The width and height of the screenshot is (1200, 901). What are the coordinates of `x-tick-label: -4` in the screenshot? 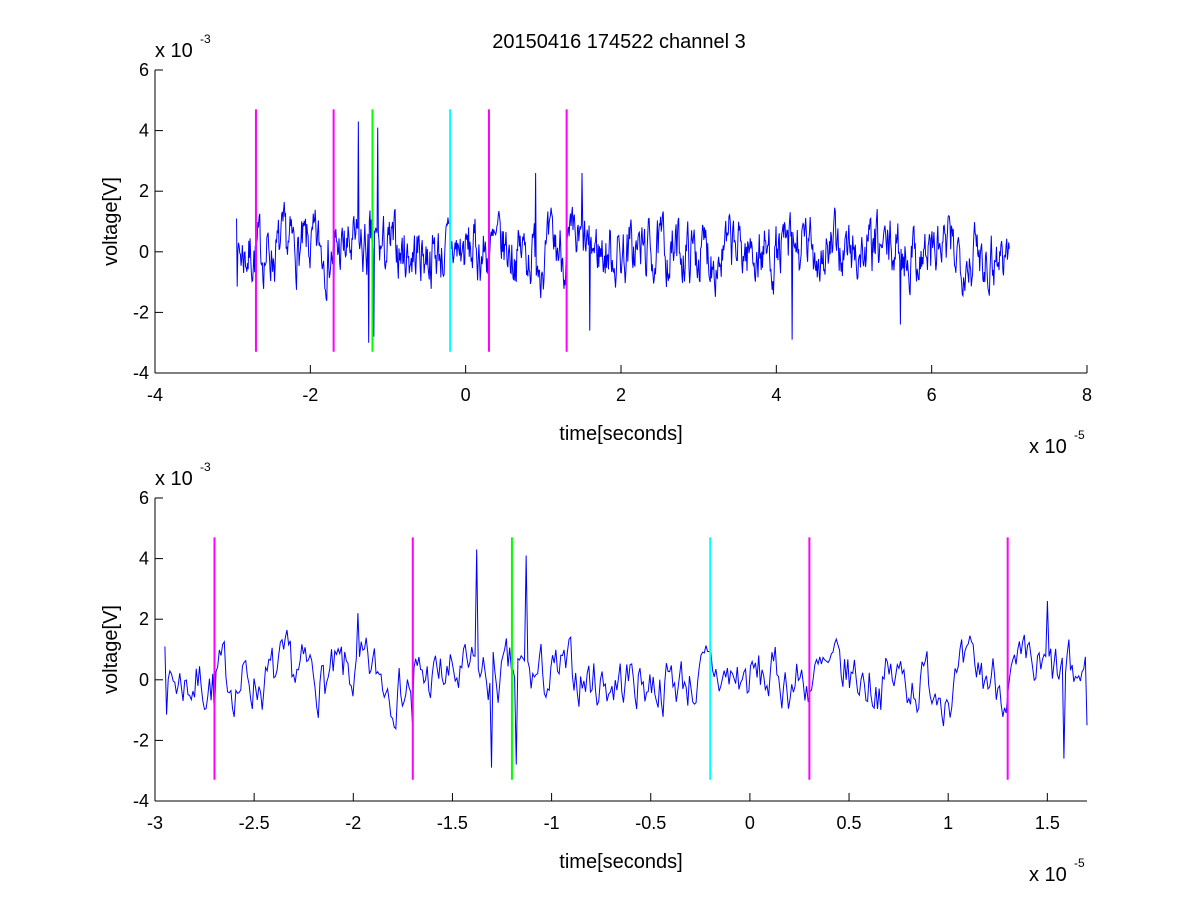 It's located at (155, 395).